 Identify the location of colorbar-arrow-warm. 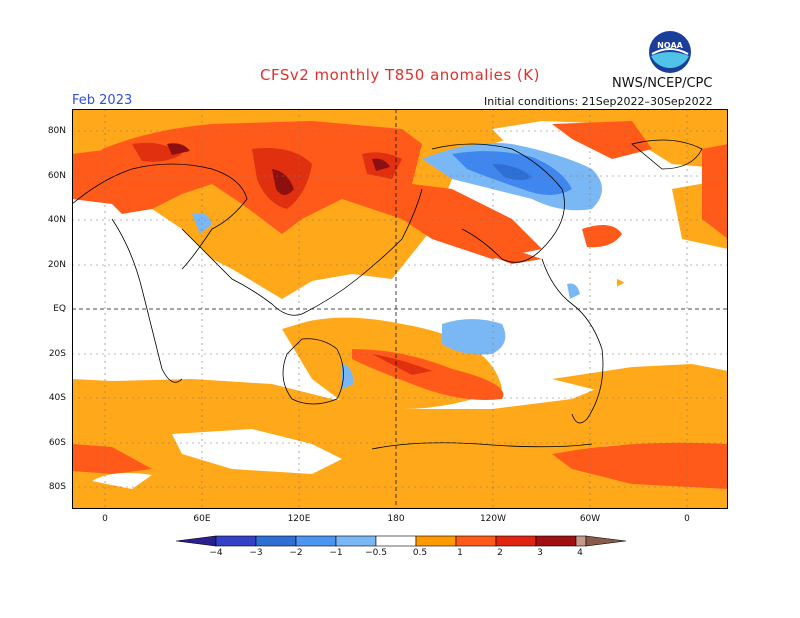
(605, 541).